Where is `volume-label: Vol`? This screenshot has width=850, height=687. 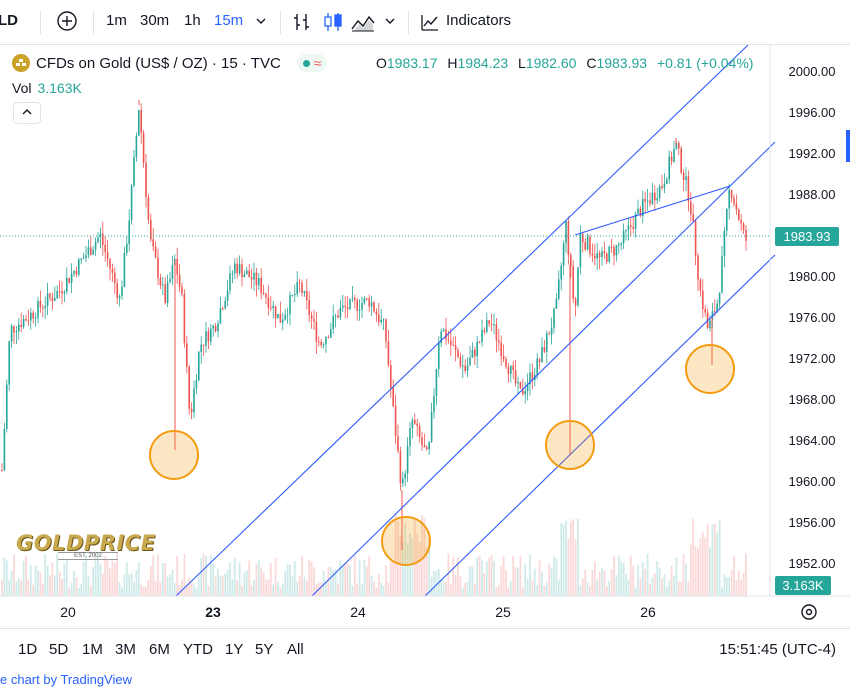 volume-label: Vol is located at coordinates (22, 88).